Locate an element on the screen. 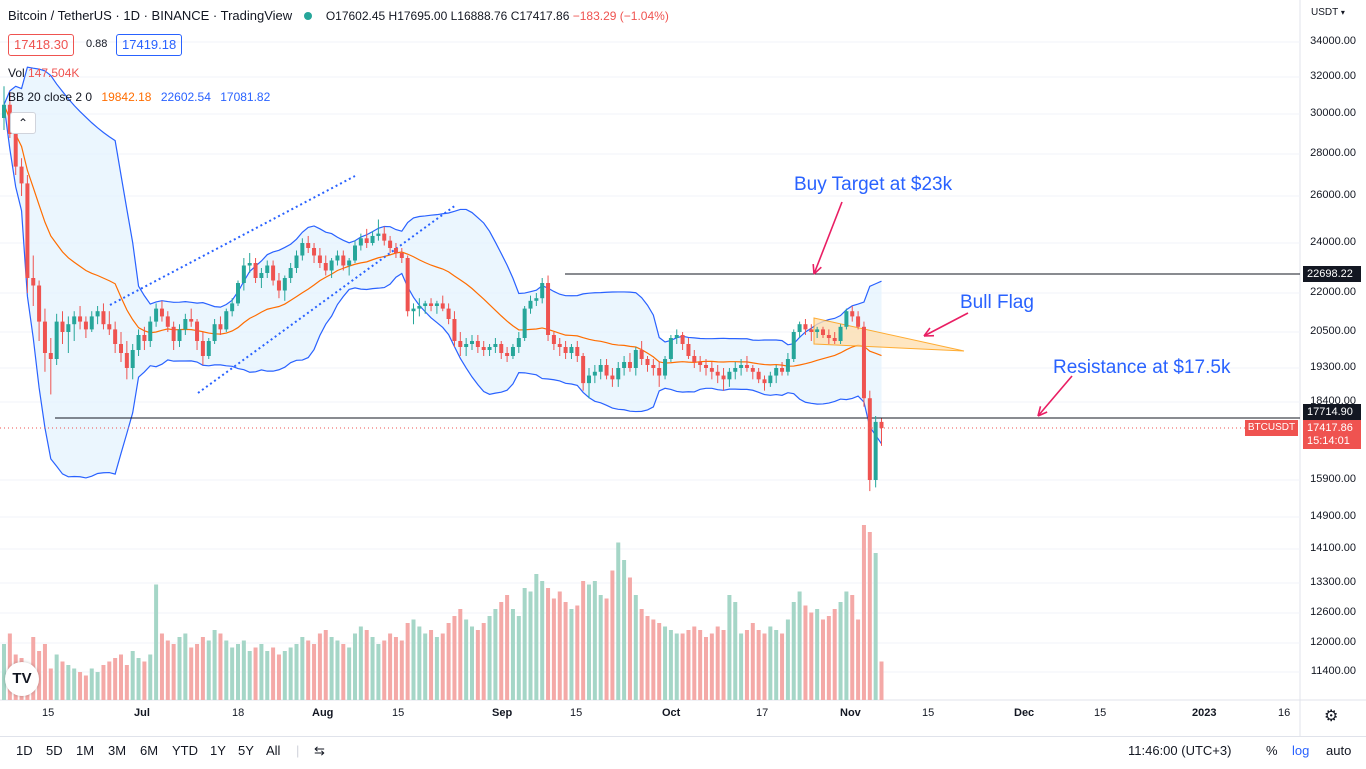  range-5d: 5D is located at coordinates (54, 750).